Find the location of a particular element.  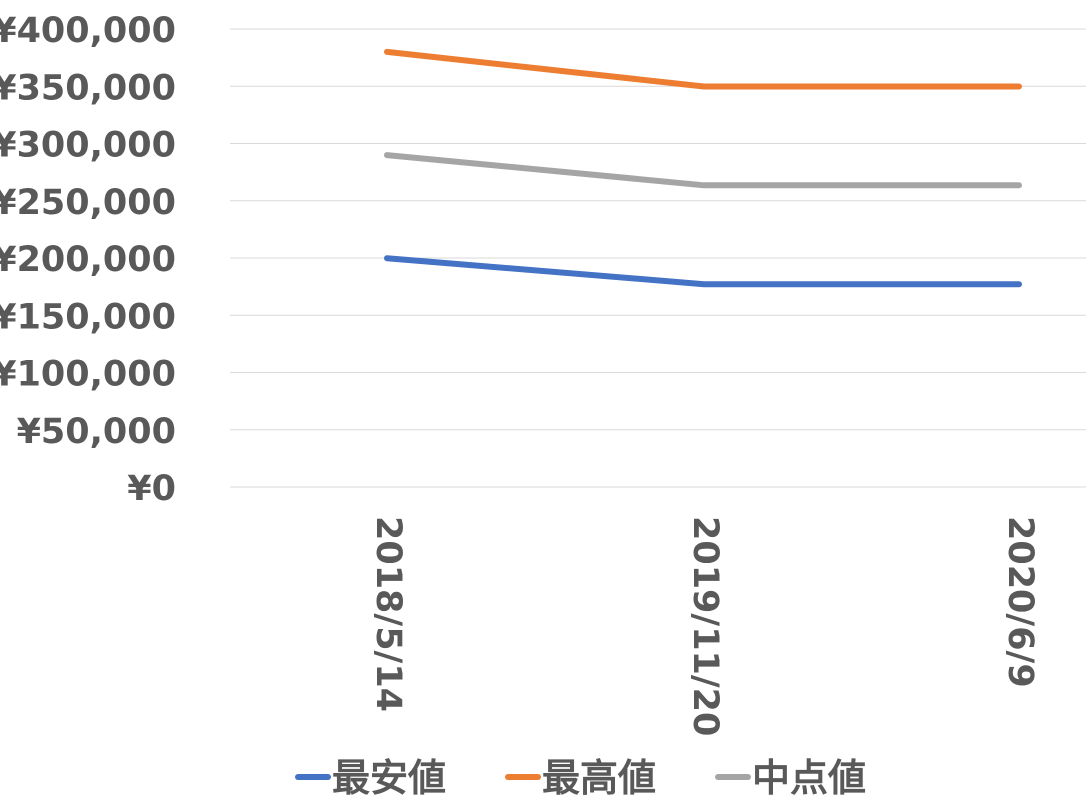

legend-item: 中点値 is located at coordinates (790, 778).